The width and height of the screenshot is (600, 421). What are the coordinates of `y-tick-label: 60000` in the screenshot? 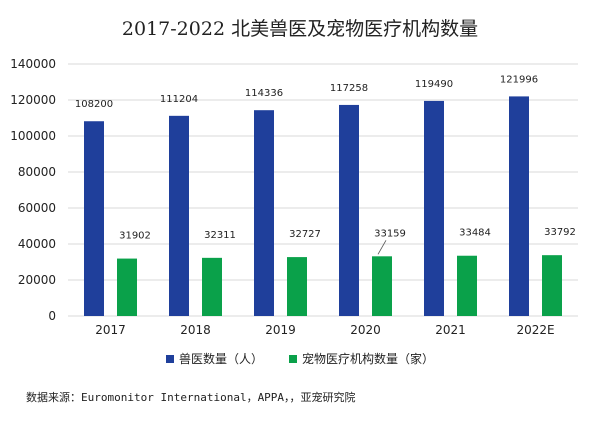 It's located at (37, 208).